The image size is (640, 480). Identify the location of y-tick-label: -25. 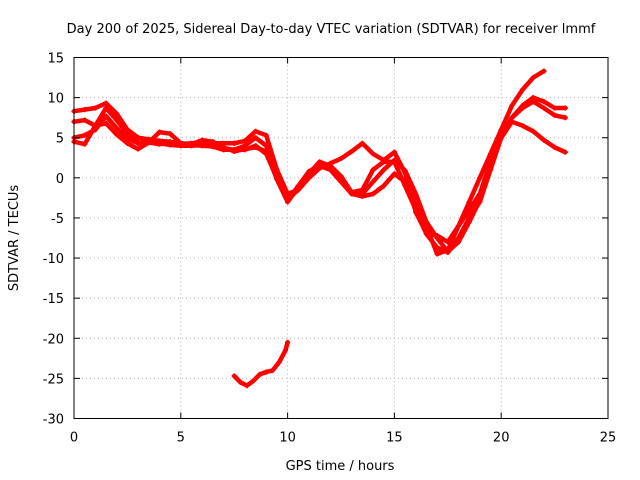
(53, 379).